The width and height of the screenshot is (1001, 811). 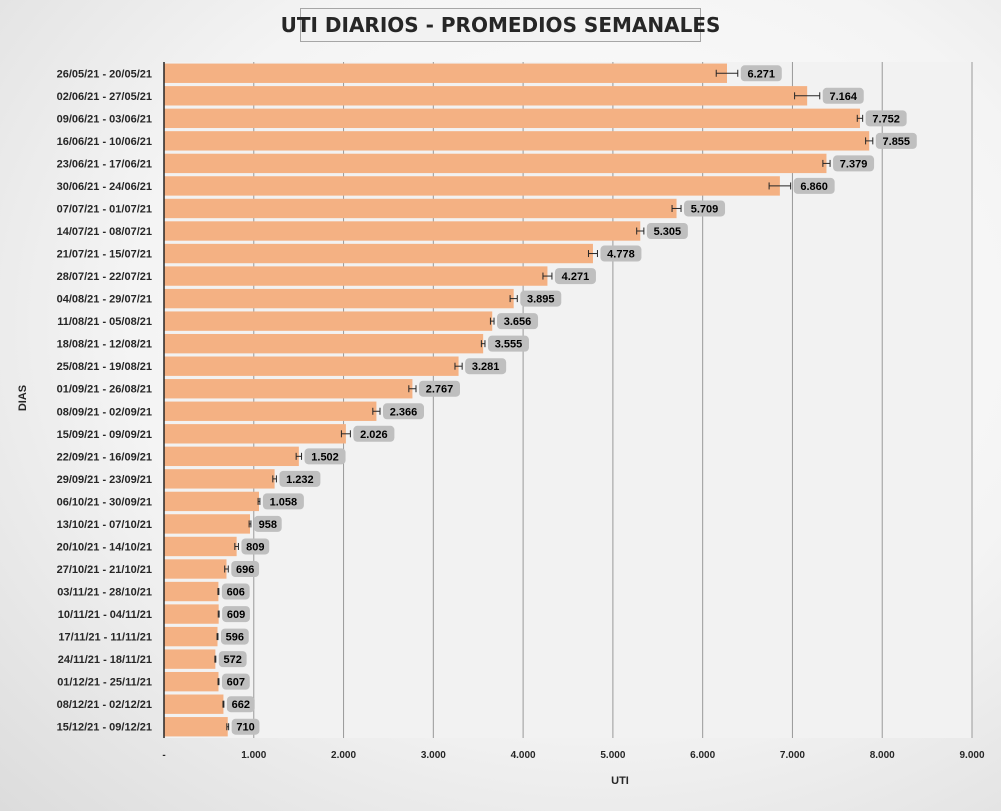 What do you see at coordinates (104, 457) in the screenshot?
I see `category-label: 22/09/21 - 16/09/21` at bounding box center [104, 457].